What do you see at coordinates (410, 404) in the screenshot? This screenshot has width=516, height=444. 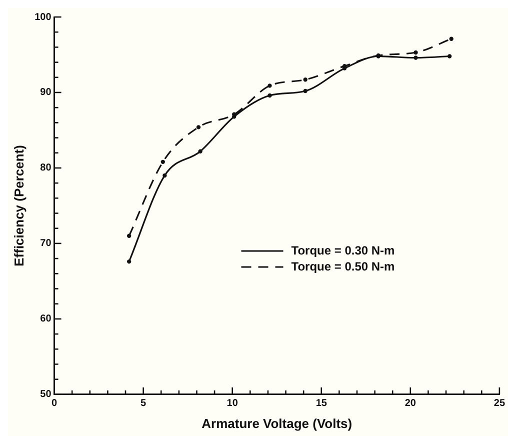 I see `x-tick-label: 20` at bounding box center [410, 404].